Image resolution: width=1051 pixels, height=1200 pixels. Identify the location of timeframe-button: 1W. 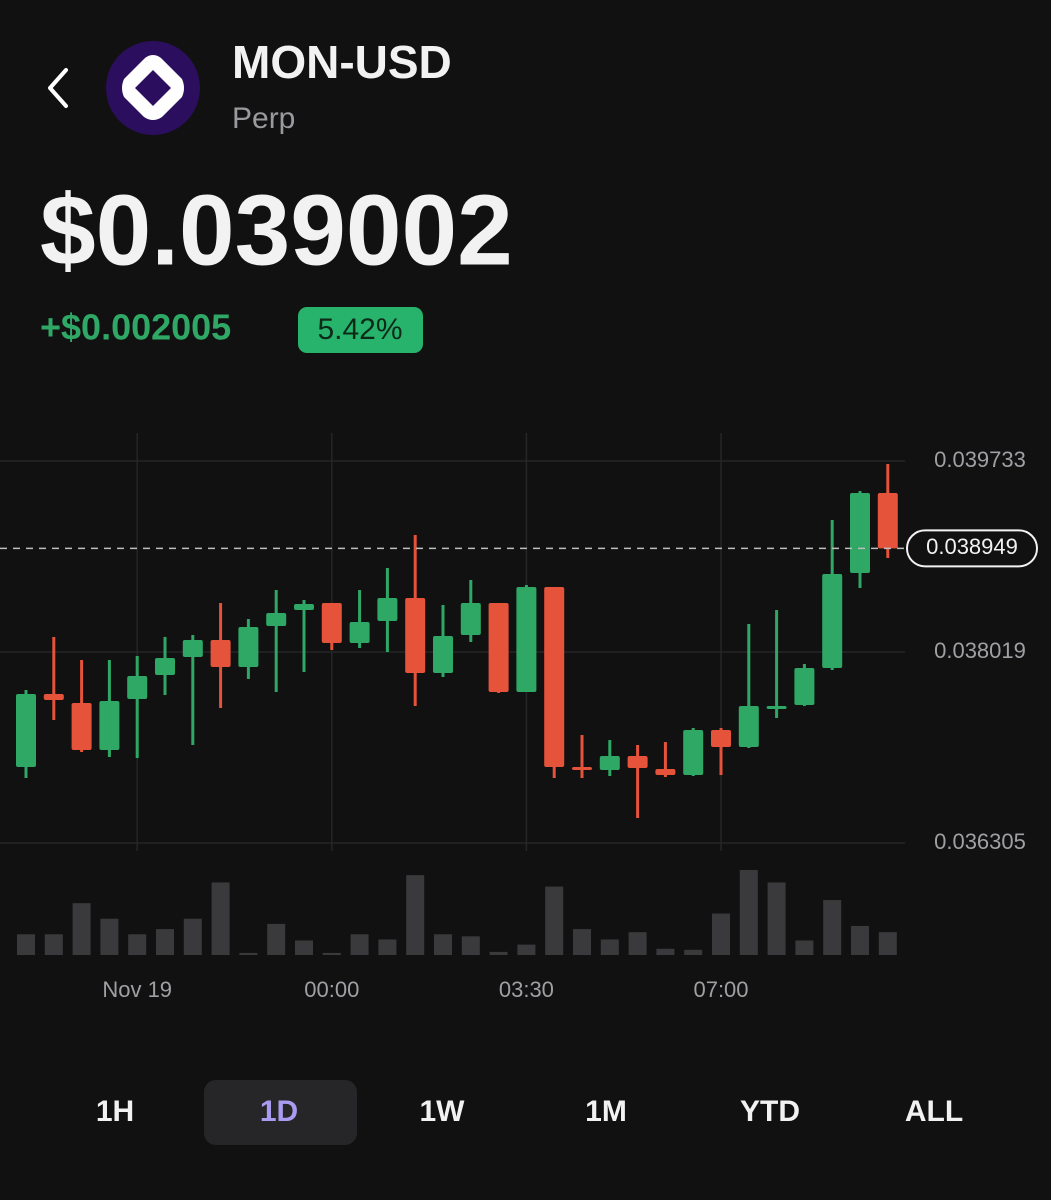
(443, 1111).